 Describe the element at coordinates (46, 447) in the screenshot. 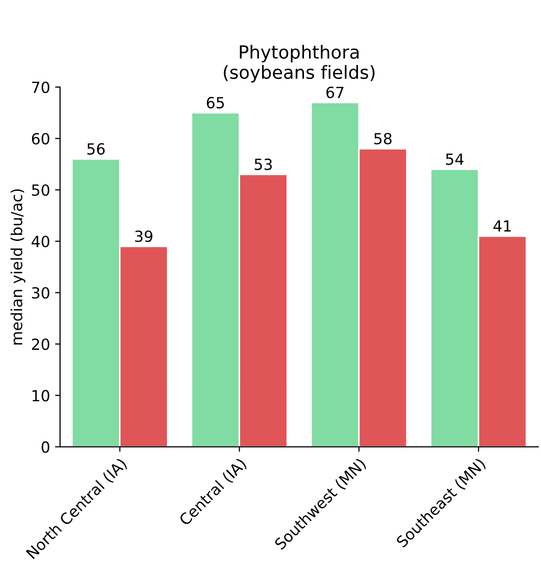

I see `y-tick-label: 0` at that location.